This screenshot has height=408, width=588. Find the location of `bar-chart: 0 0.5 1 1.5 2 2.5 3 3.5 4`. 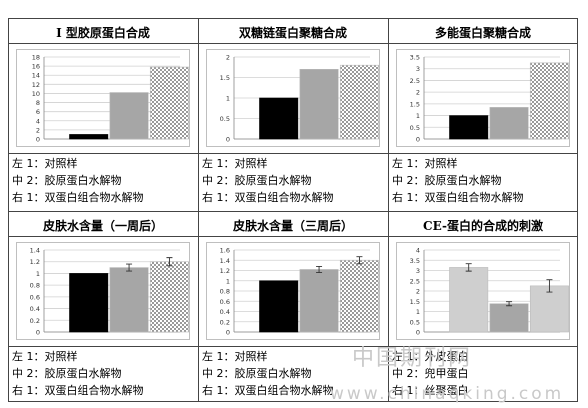

bar-chart: 0 0.5 1 1.5 2 2.5 3 3.5 4 is located at coordinates (483, 291).